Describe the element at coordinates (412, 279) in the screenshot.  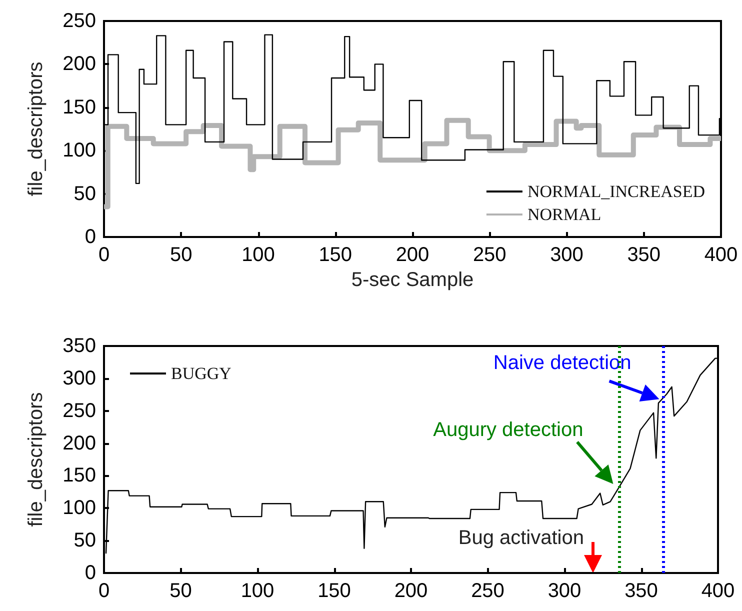
I see `x-axis-title: 5-sec Sample` at that location.